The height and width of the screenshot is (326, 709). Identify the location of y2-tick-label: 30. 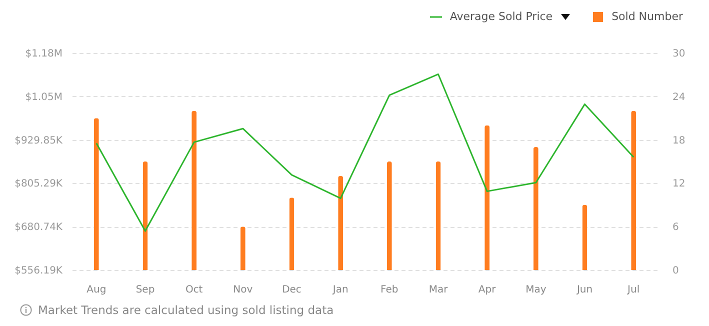
(679, 54).